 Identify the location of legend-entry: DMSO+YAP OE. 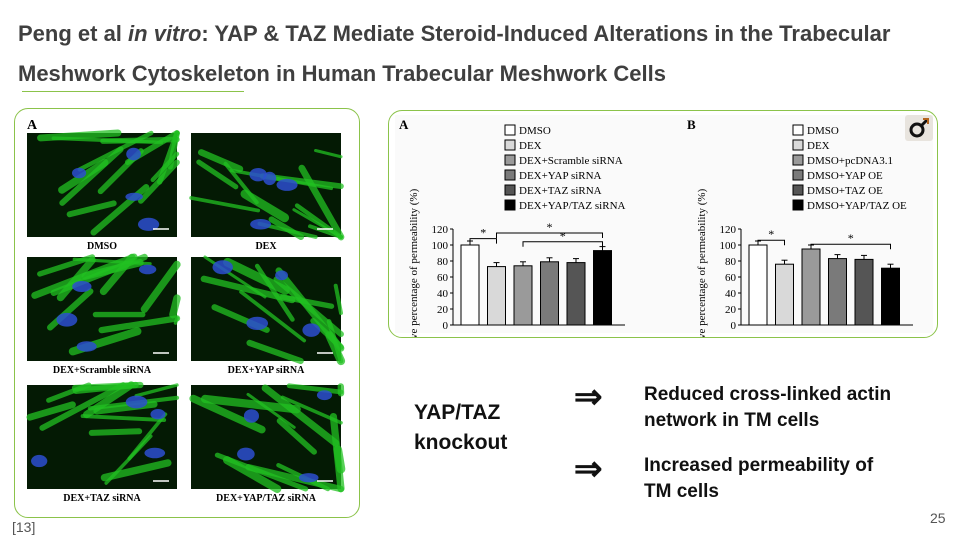
(845, 176).